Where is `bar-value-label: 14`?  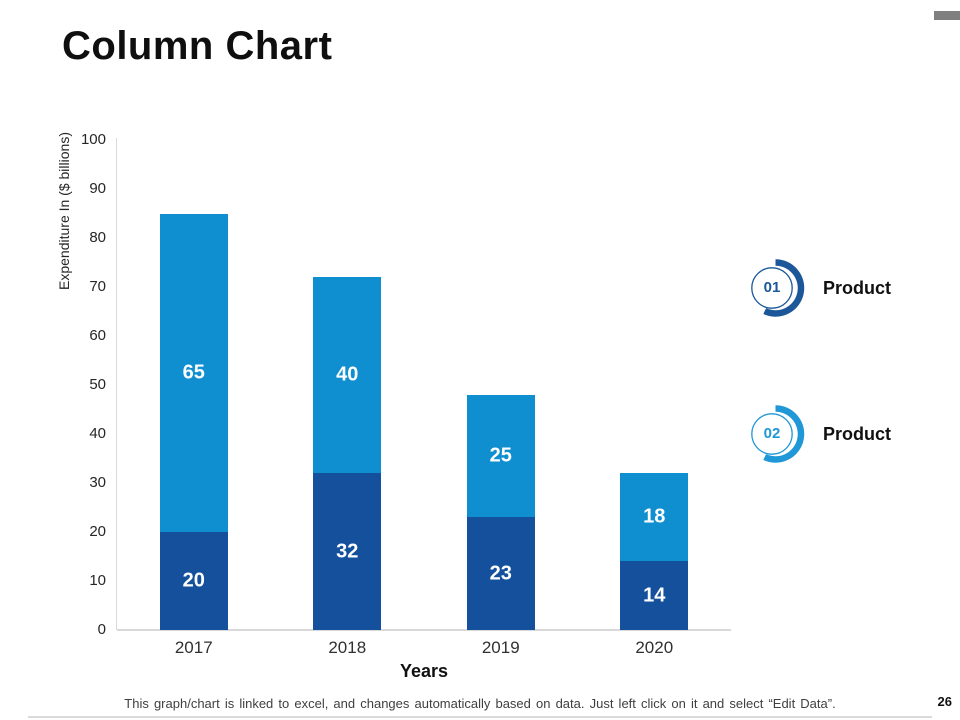
bar-value-label: 14 is located at coordinates (654, 595).